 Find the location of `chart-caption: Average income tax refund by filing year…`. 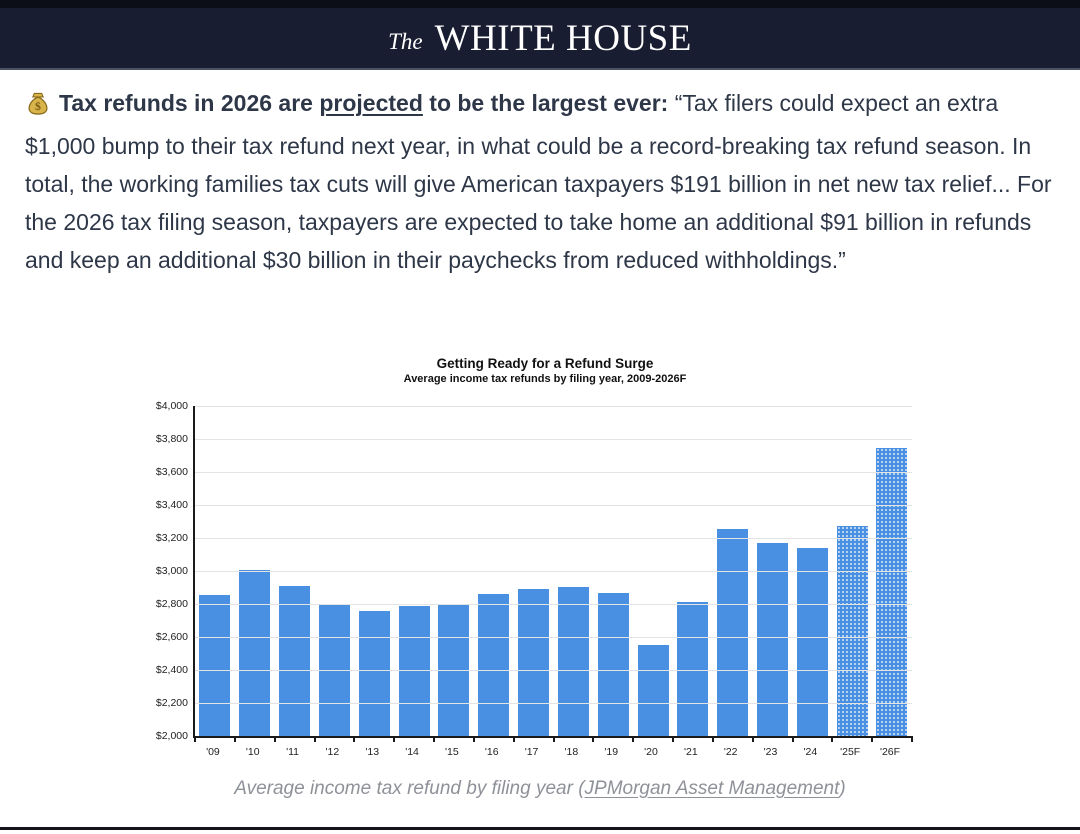

chart-caption: Average income tax refund by filing year… is located at coordinates (540, 789).